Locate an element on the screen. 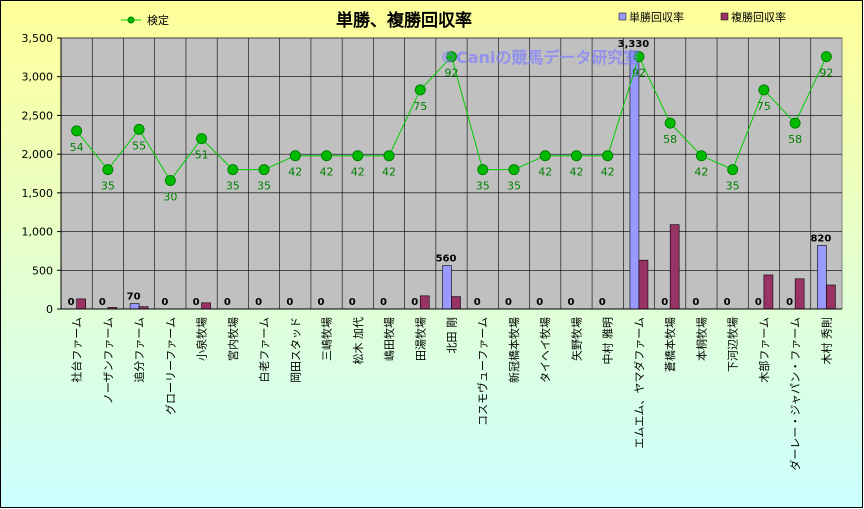  x-category-label: 中村 雅明 is located at coordinates (608, 341).